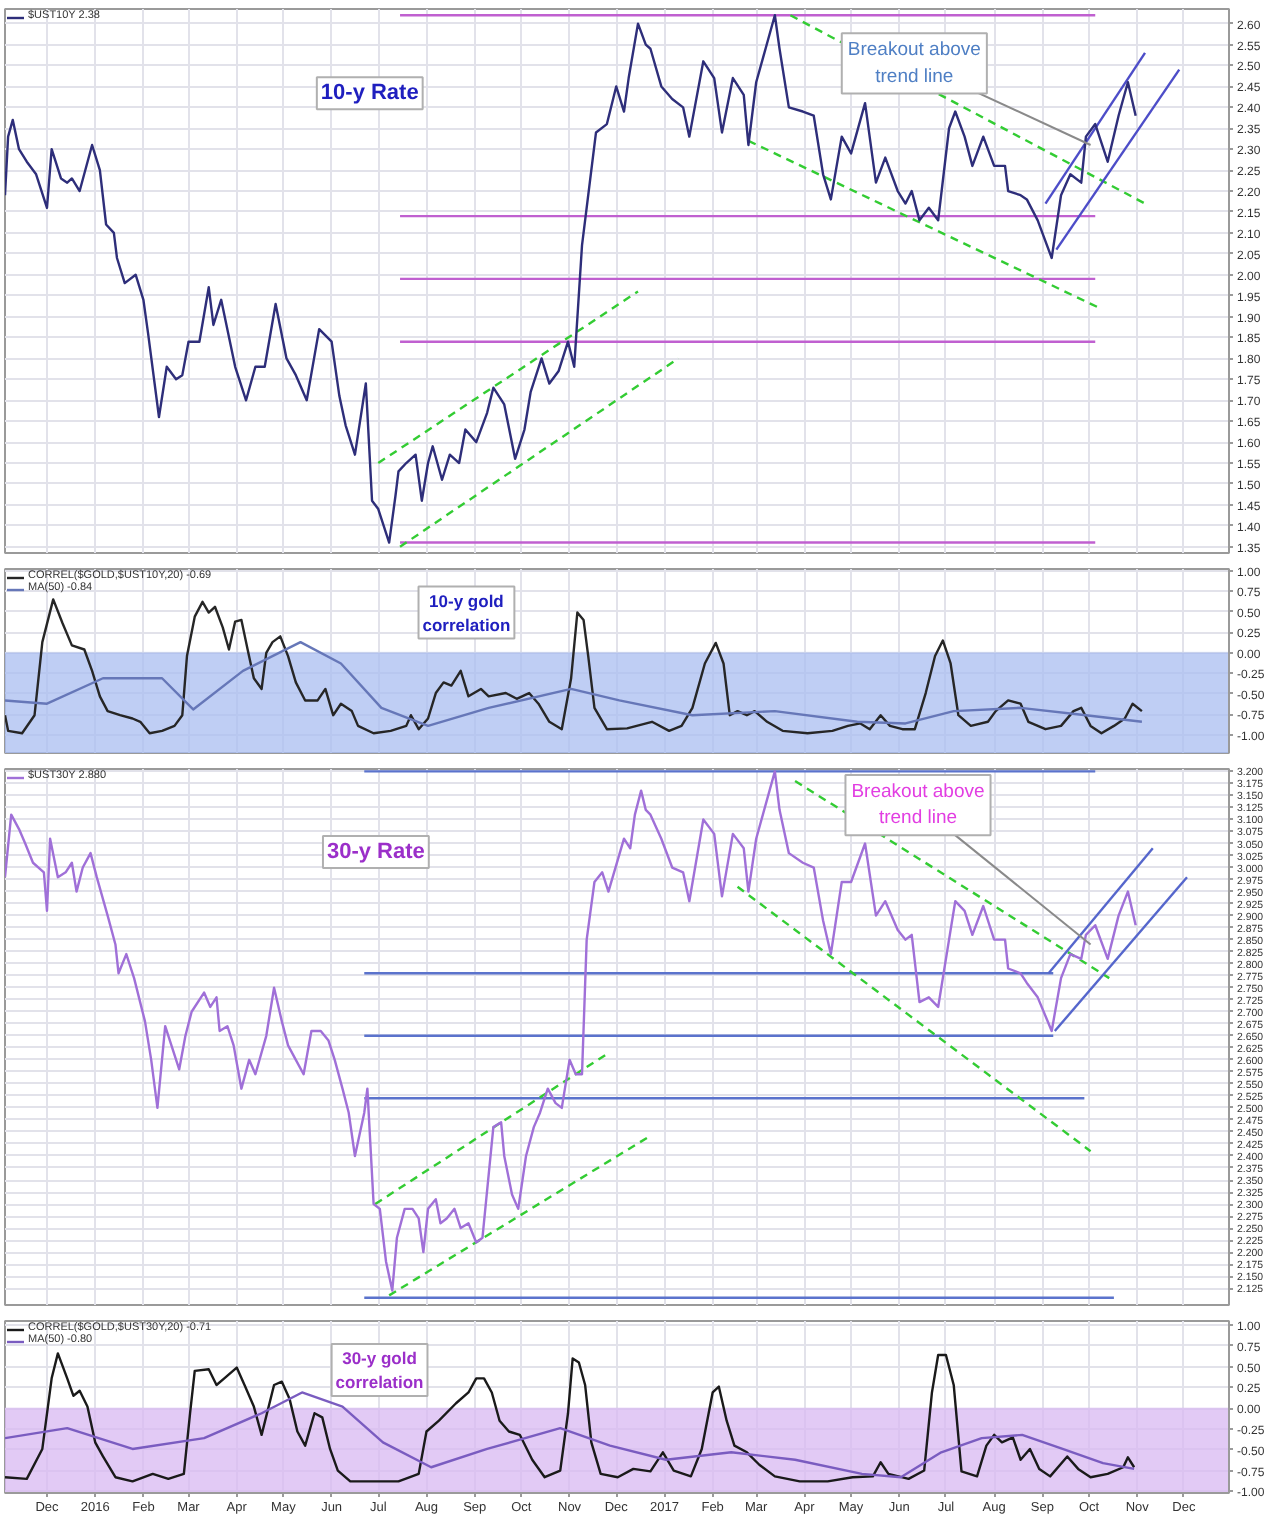 The height and width of the screenshot is (1526, 1280). I want to click on annotation: 10-y Rate, so click(369, 93).